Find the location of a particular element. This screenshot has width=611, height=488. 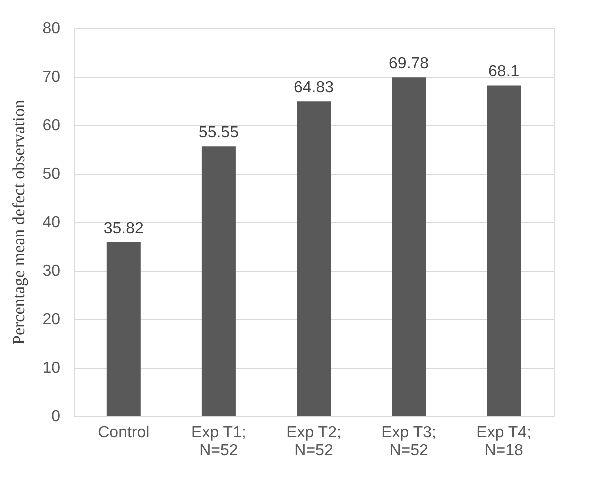

x-tick-label: Exp T3; N=52 is located at coordinates (409, 442).